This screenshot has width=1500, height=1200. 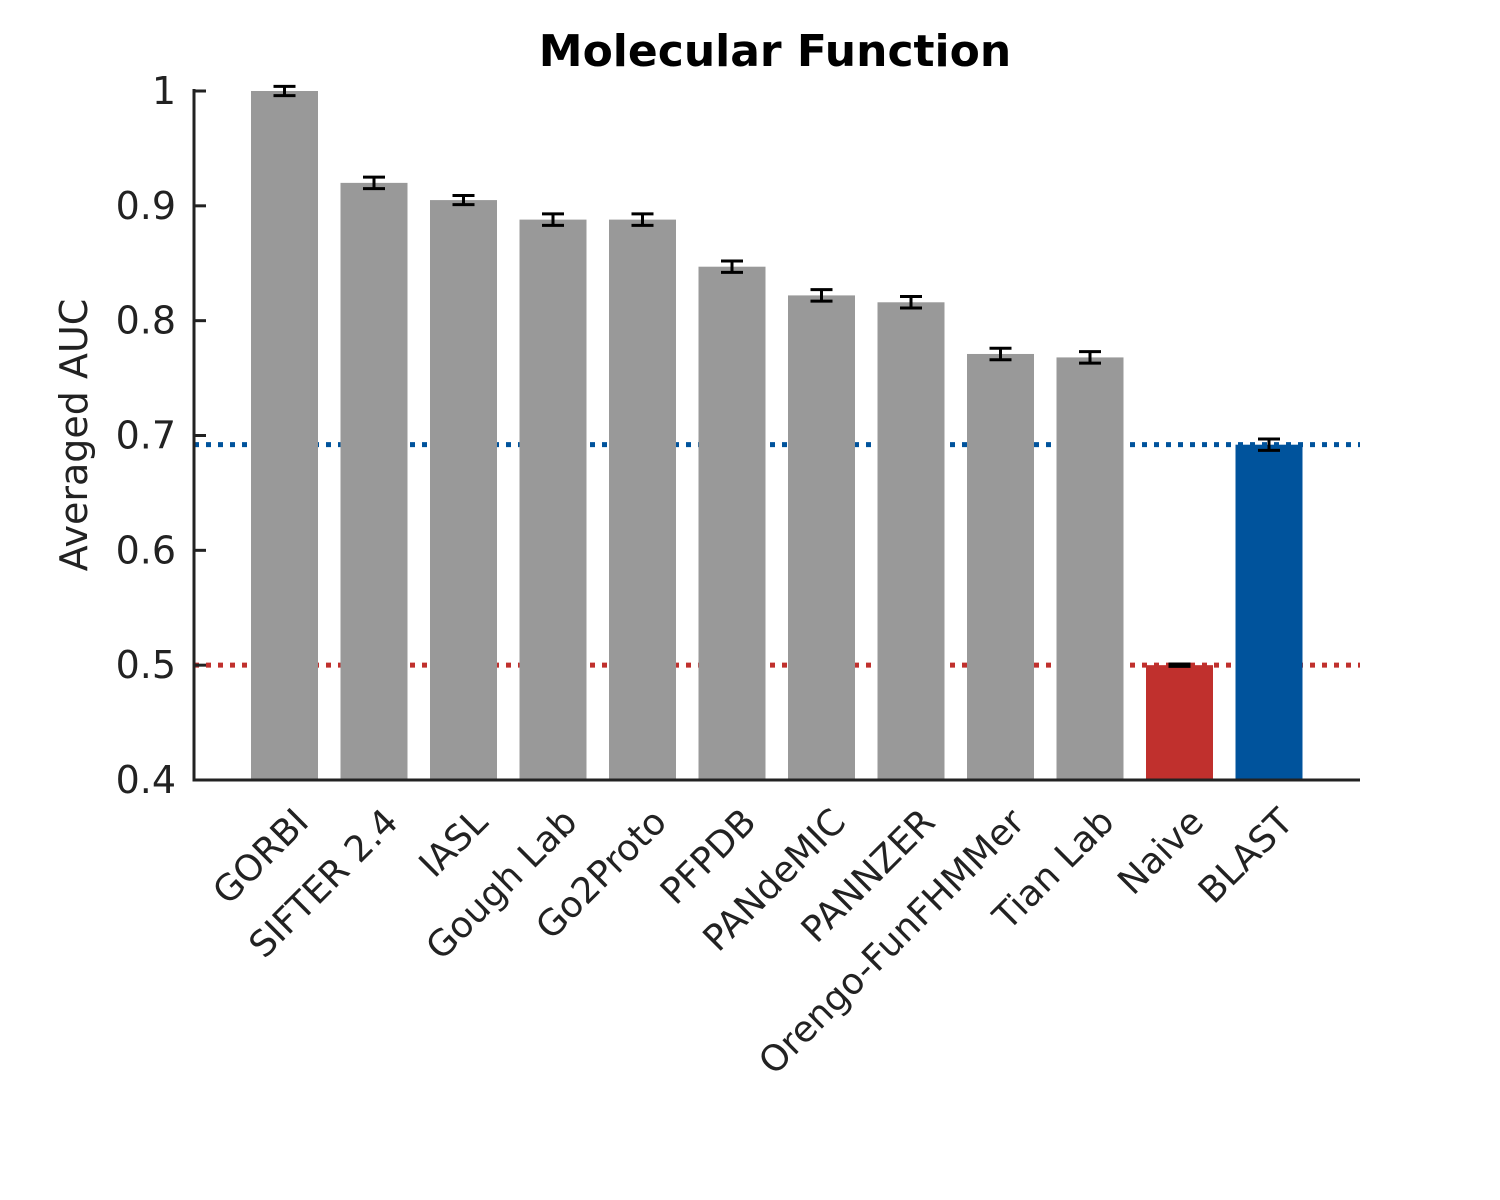 I want to click on y-ticks: 0.4 0.5 0.6 0.7 0.8 0.9 1, so click(x=161, y=435).